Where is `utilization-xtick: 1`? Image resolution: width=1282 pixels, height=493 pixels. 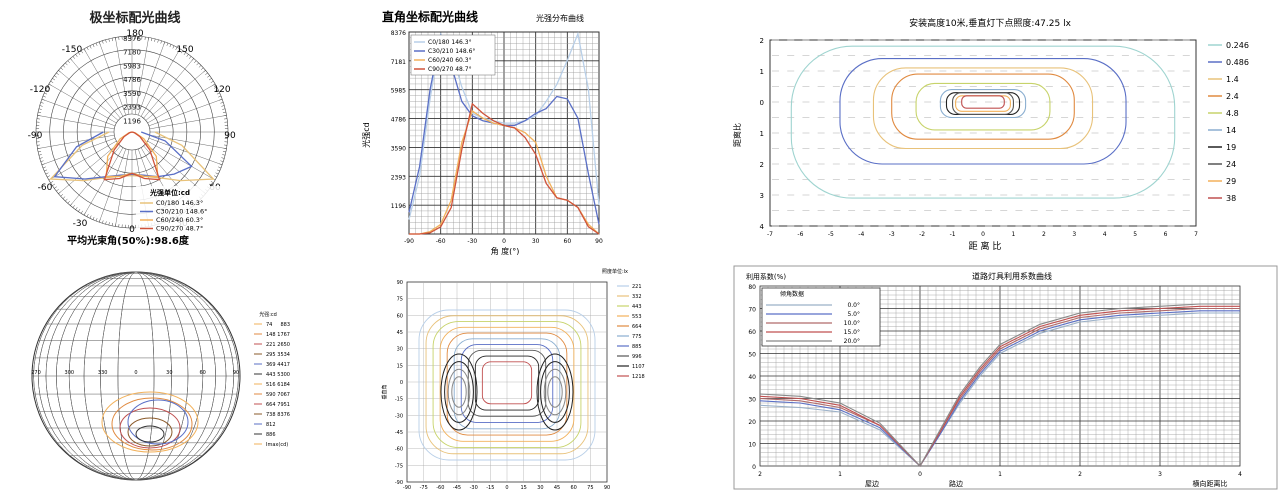 utilization-xtick: 1 is located at coordinates (1000, 474).